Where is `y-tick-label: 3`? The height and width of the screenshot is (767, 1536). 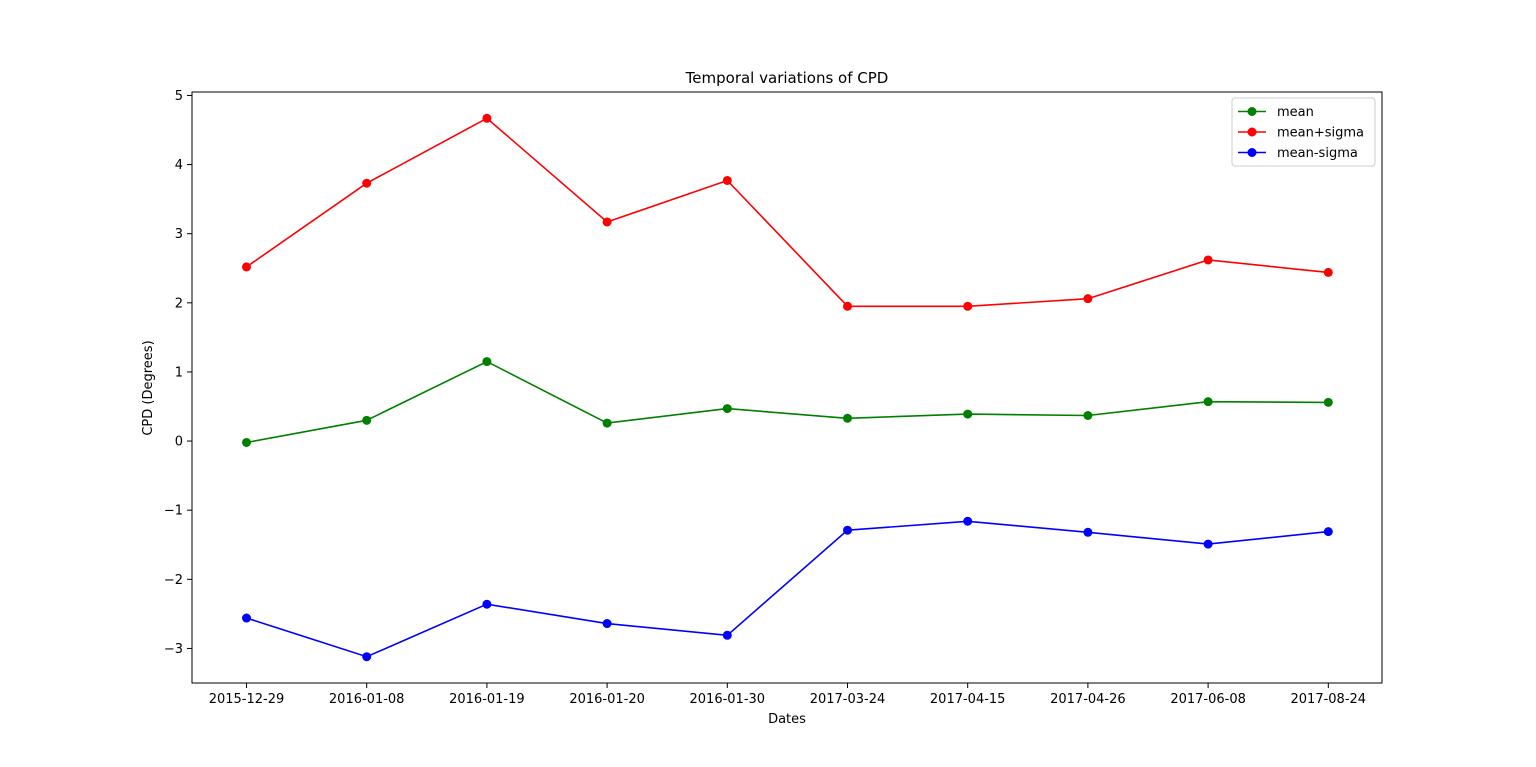 y-tick-label: 3 is located at coordinates (179, 234).